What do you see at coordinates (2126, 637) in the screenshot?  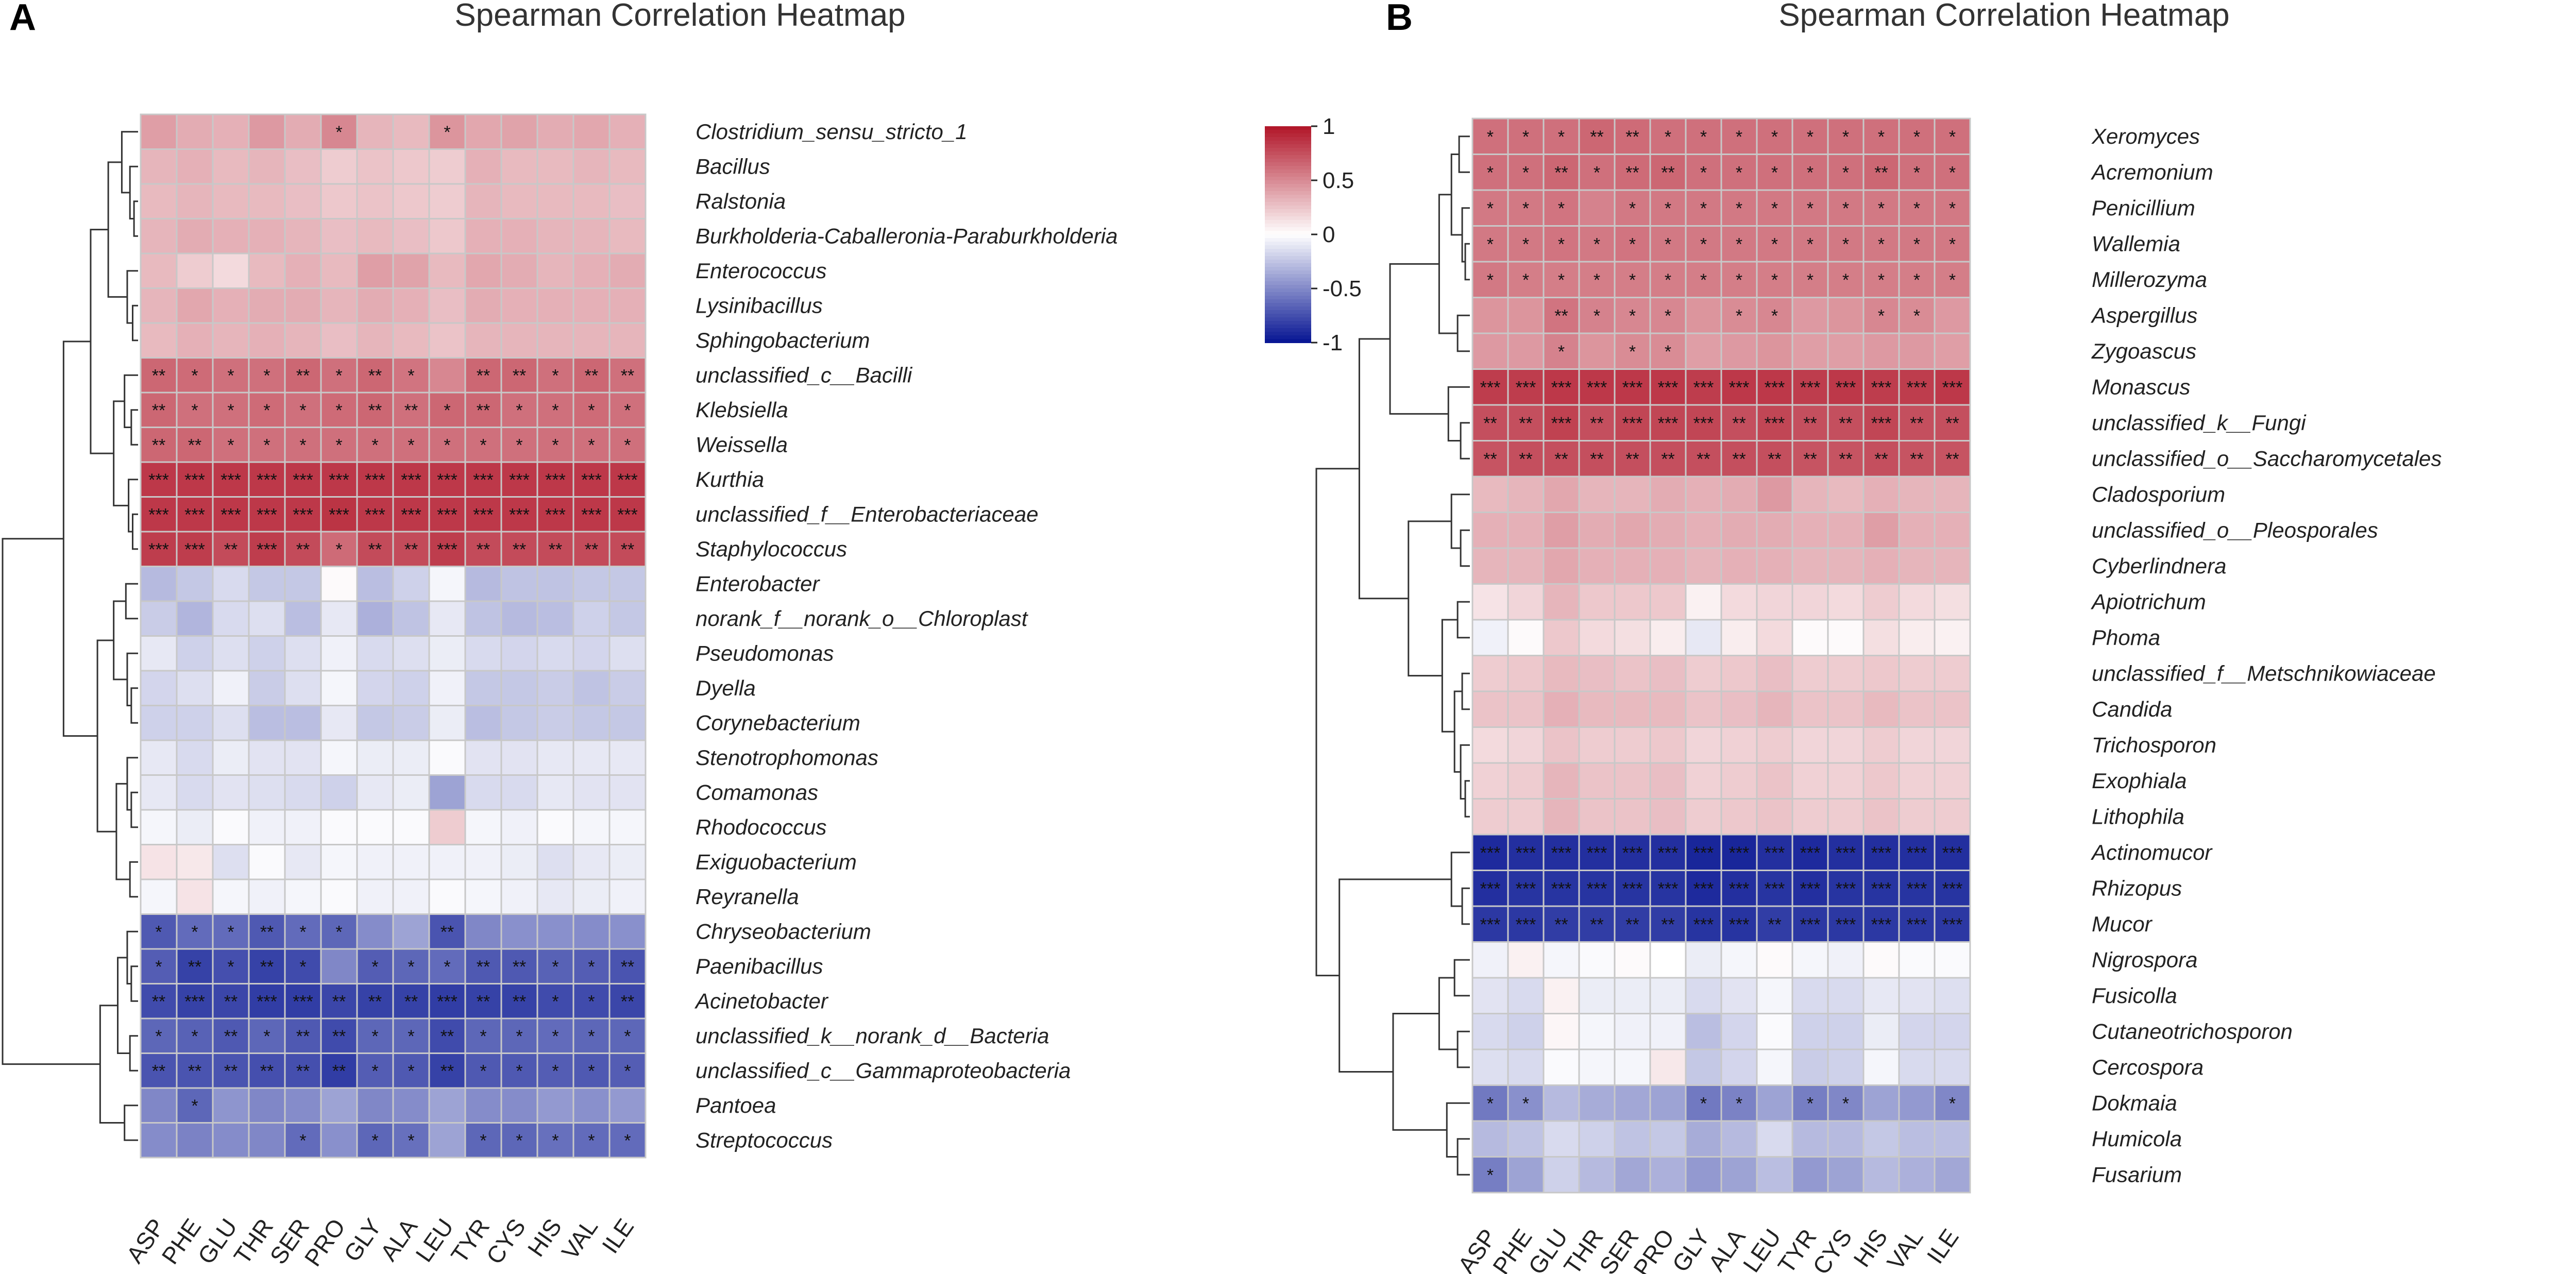 I see `row-label: Phoma` at bounding box center [2126, 637].